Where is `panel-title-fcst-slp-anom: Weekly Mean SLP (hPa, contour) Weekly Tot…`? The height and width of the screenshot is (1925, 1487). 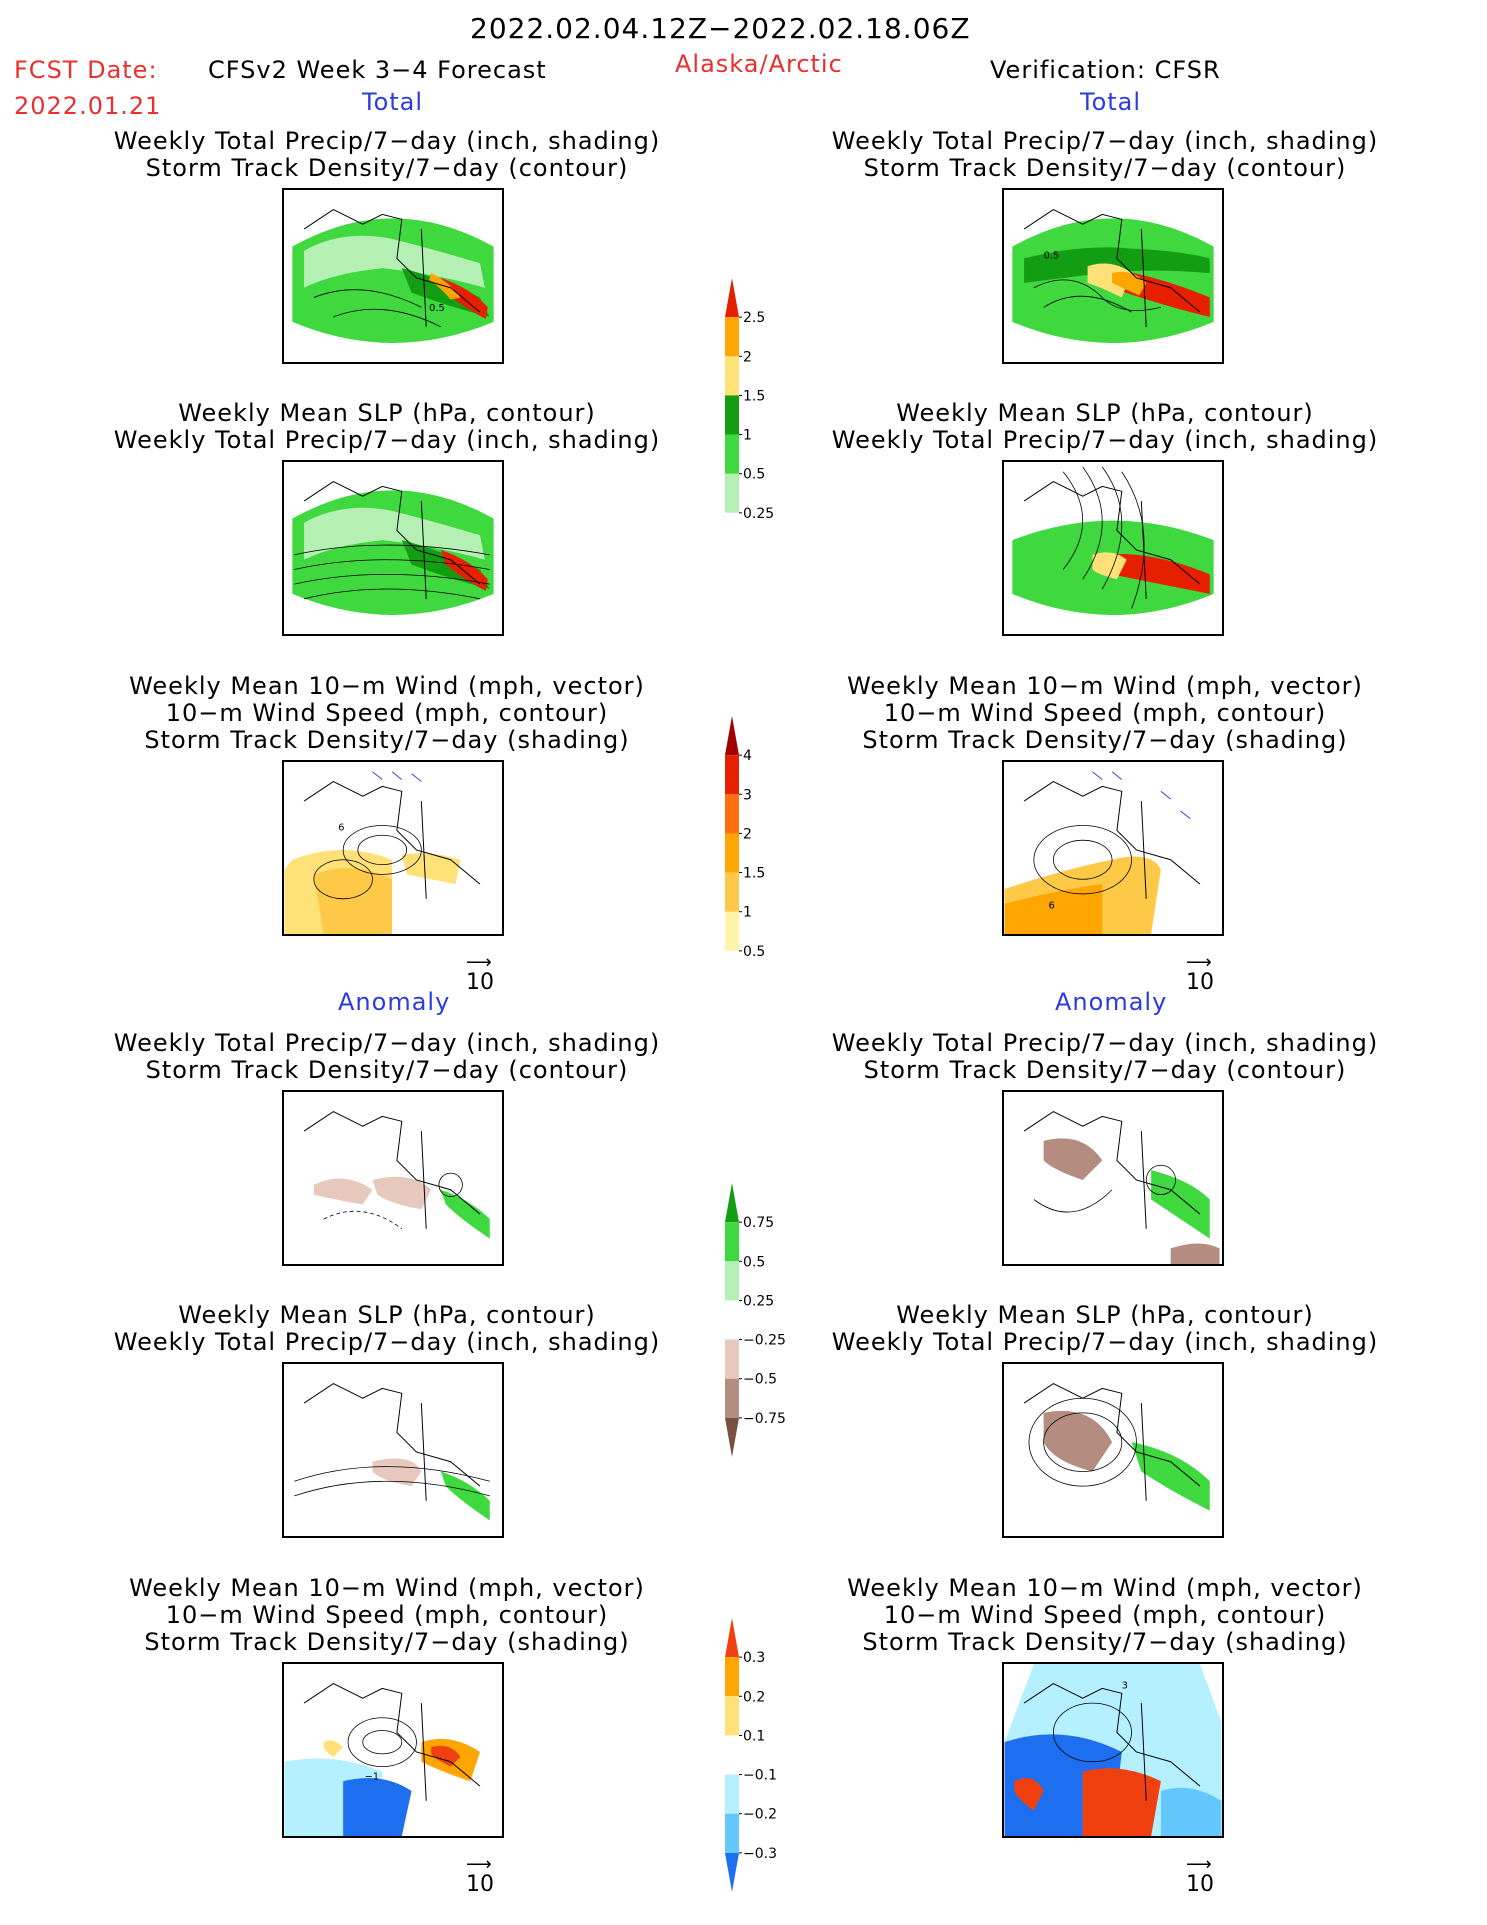
panel-title-fcst-slp-anom: Weekly Mean SLP (hPa, contour) Weekly Tot… is located at coordinates (387, 1328).